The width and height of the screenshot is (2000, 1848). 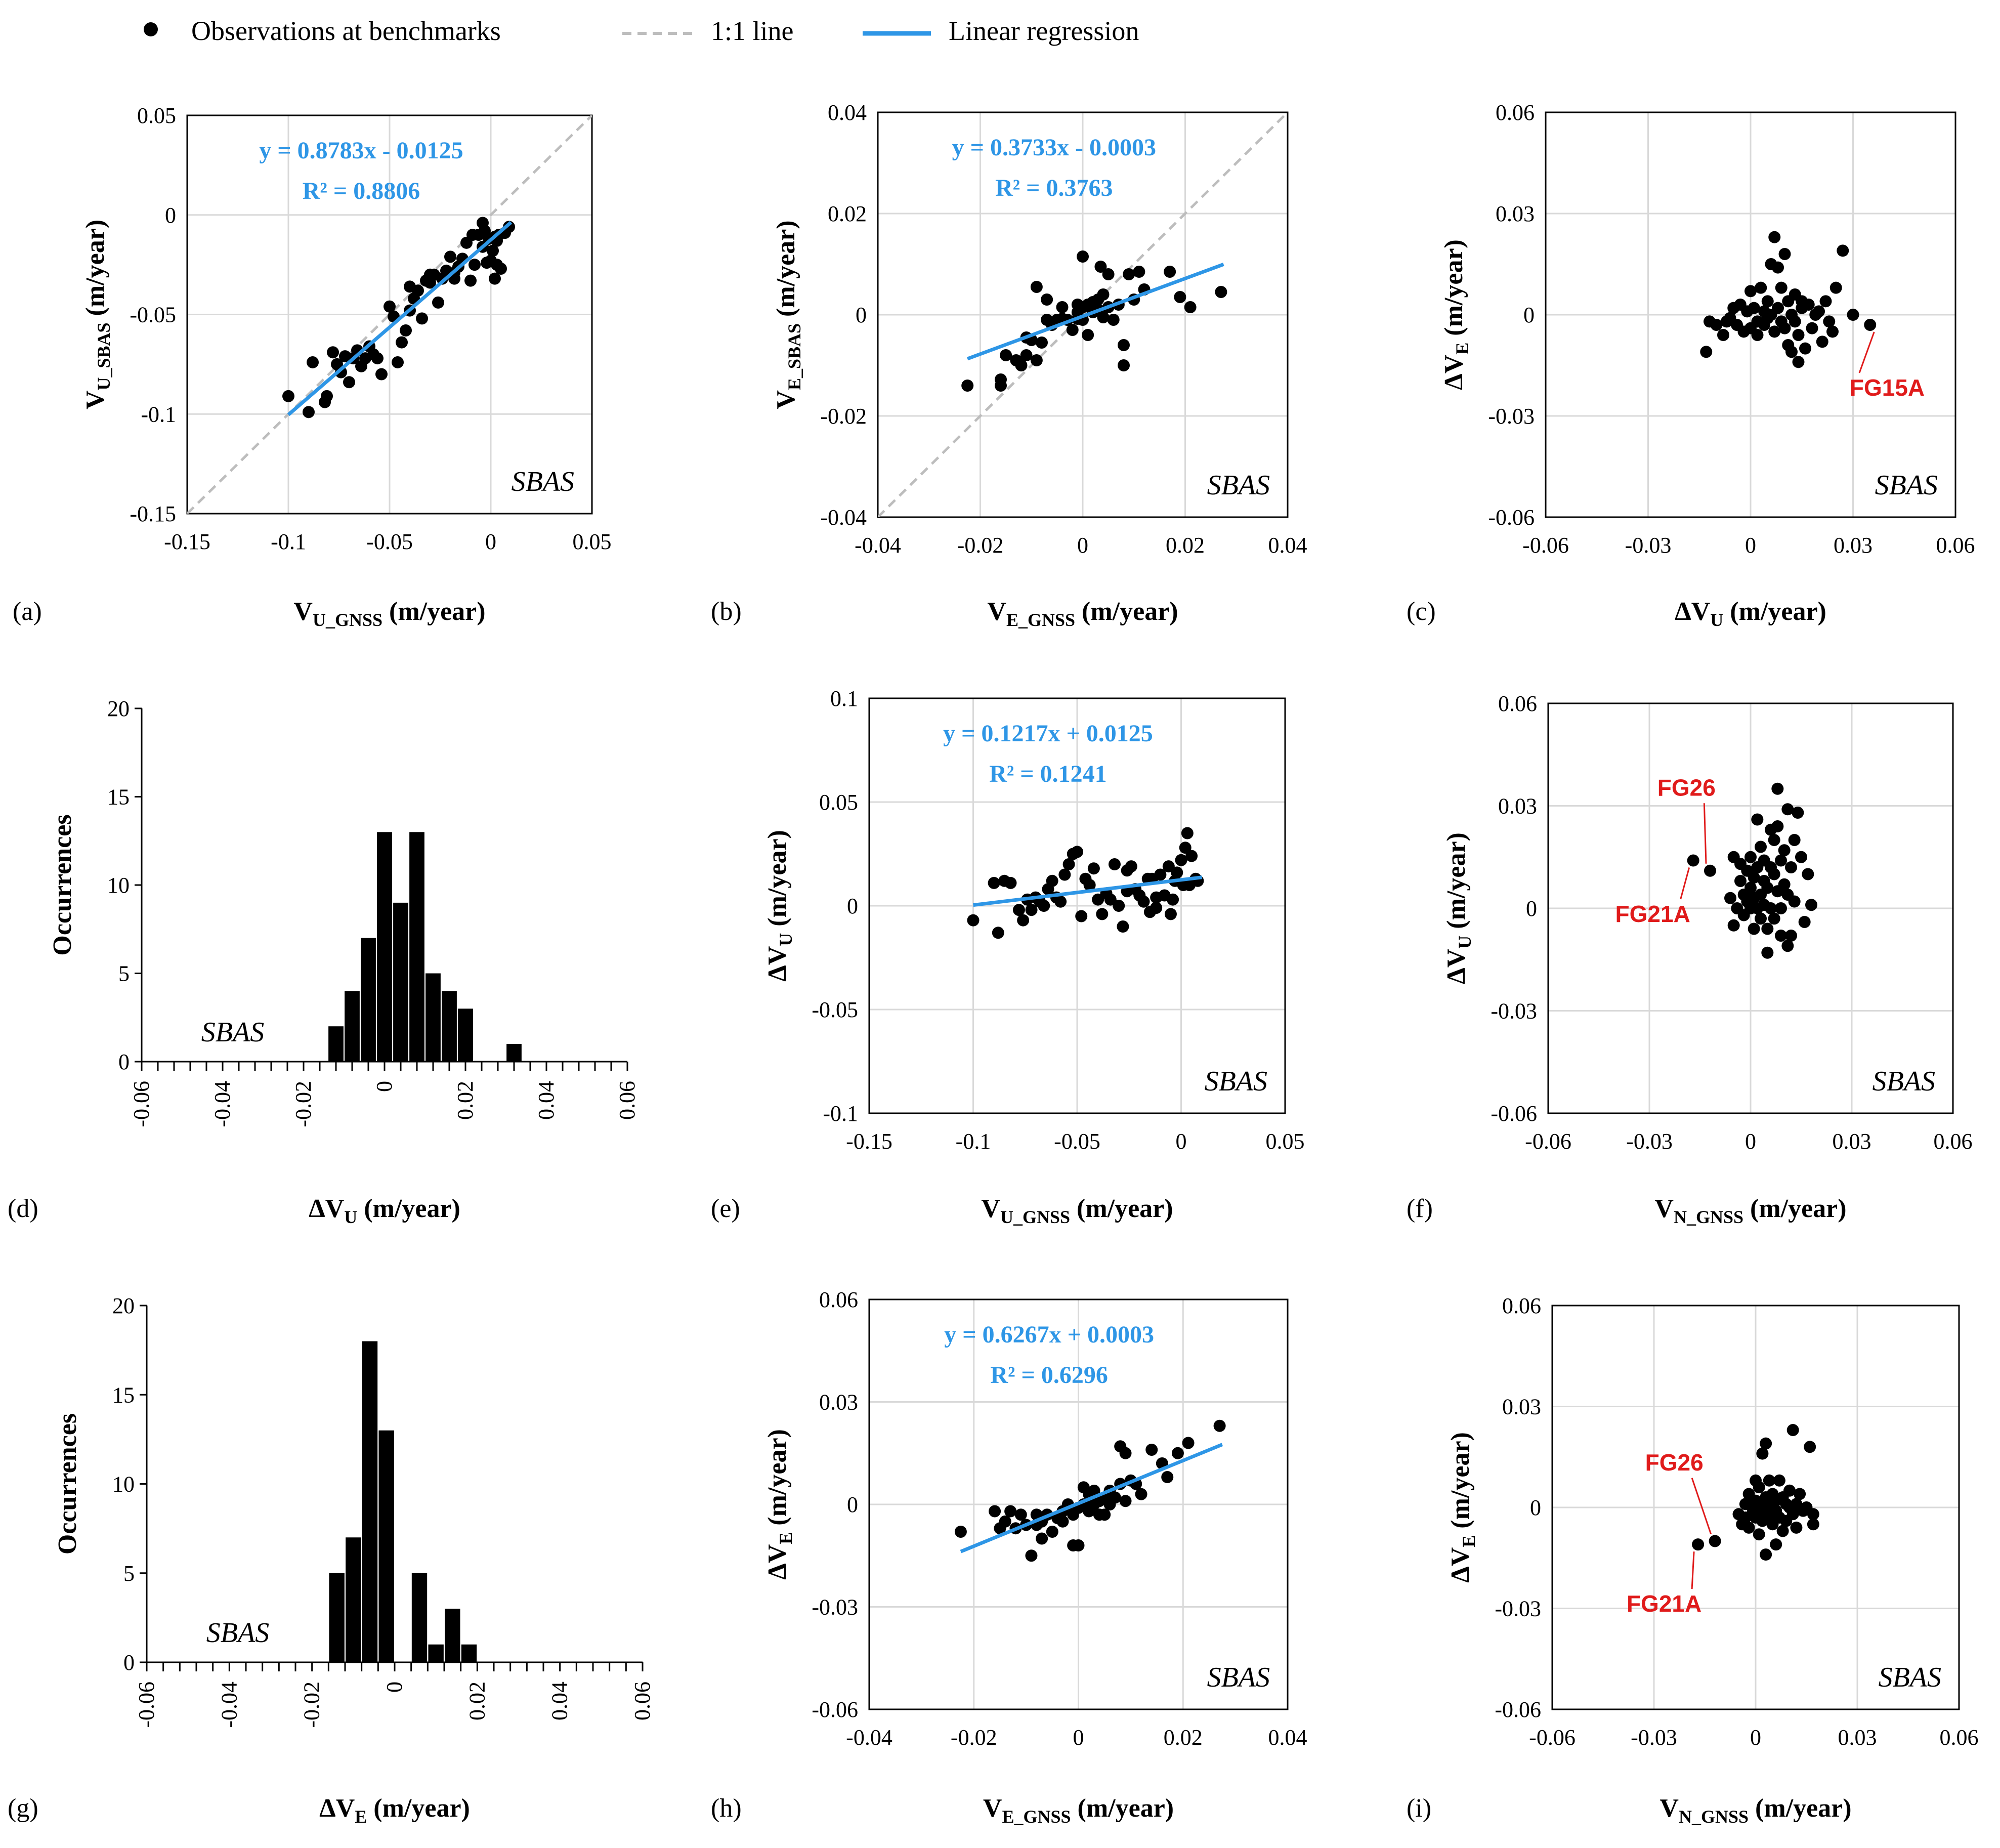 What do you see at coordinates (1077, 1210) in the screenshot?
I see `x-axis-label: VU_GNSS (m/year)` at bounding box center [1077, 1210].